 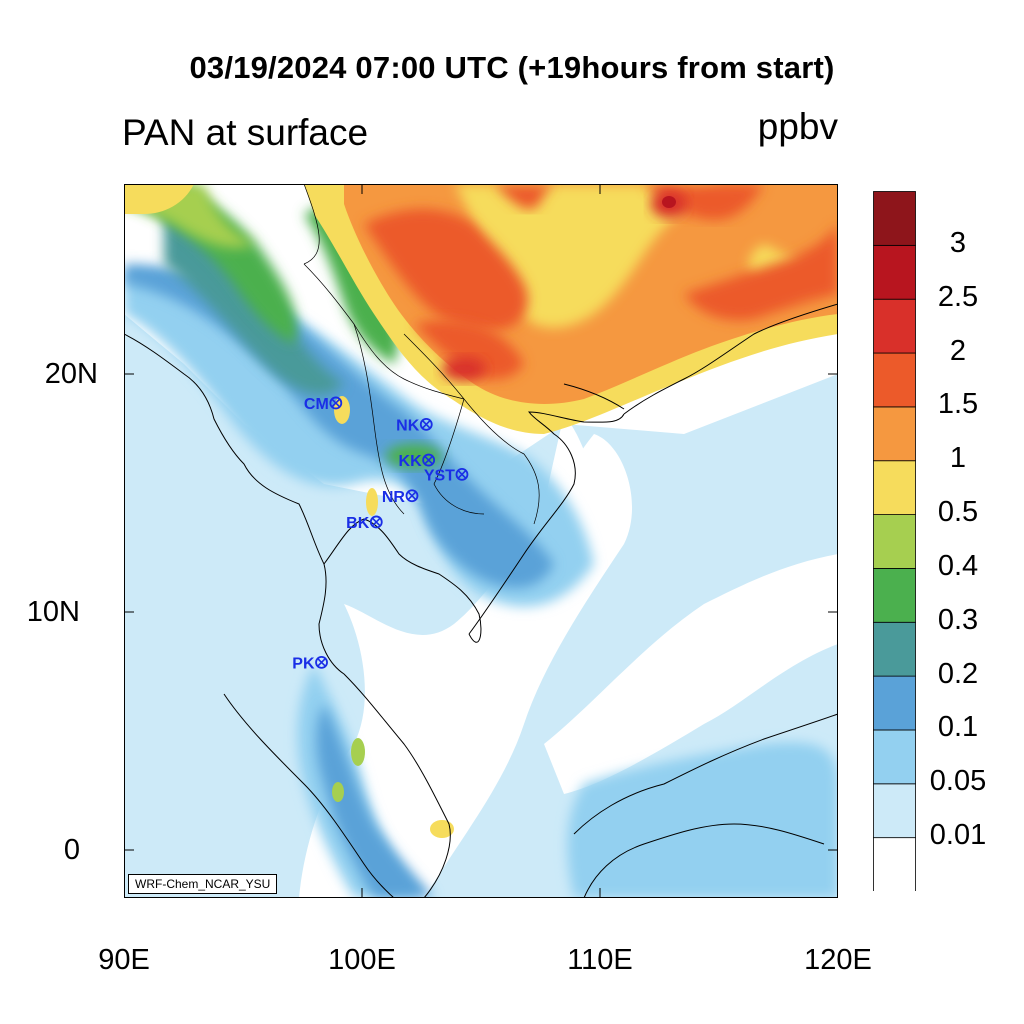 I want to click on field-clean-sea, so click(x=691, y=674).